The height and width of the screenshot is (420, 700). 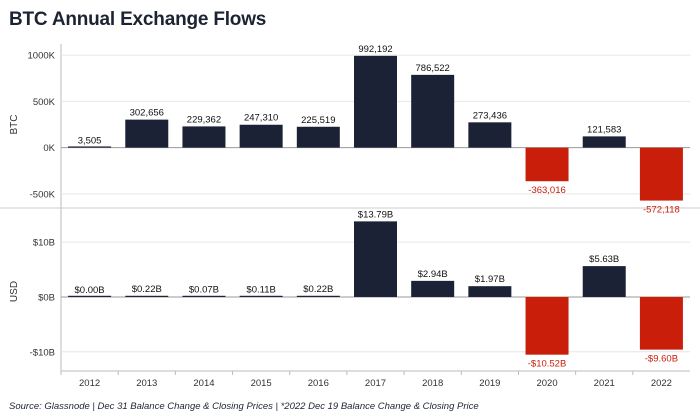 I want to click on x-tick-label: 2016, so click(x=318, y=383).